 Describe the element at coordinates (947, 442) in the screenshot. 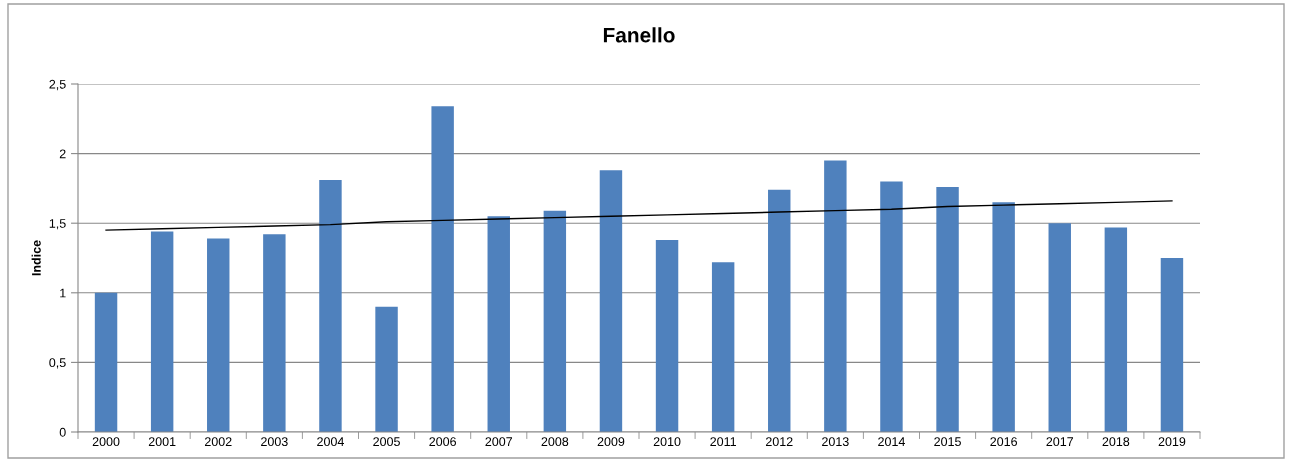

I see `x-tick-label: 2015` at that location.